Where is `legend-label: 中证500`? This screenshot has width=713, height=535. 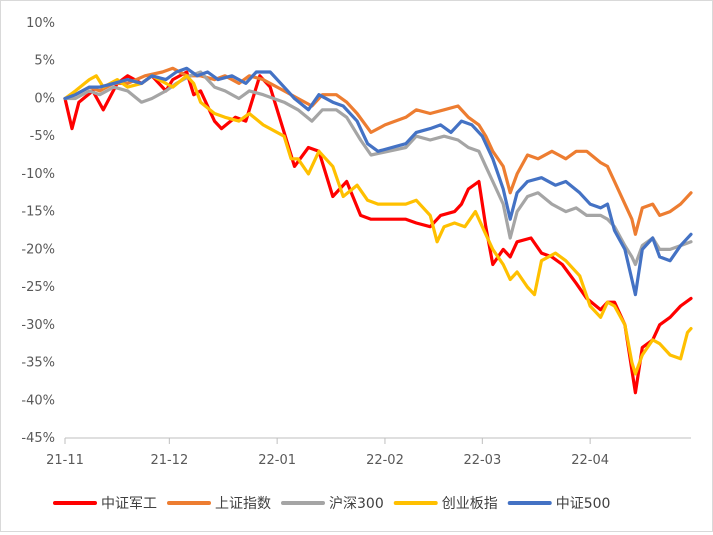
legend-label: 中证500 is located at coordinates (583, 504).